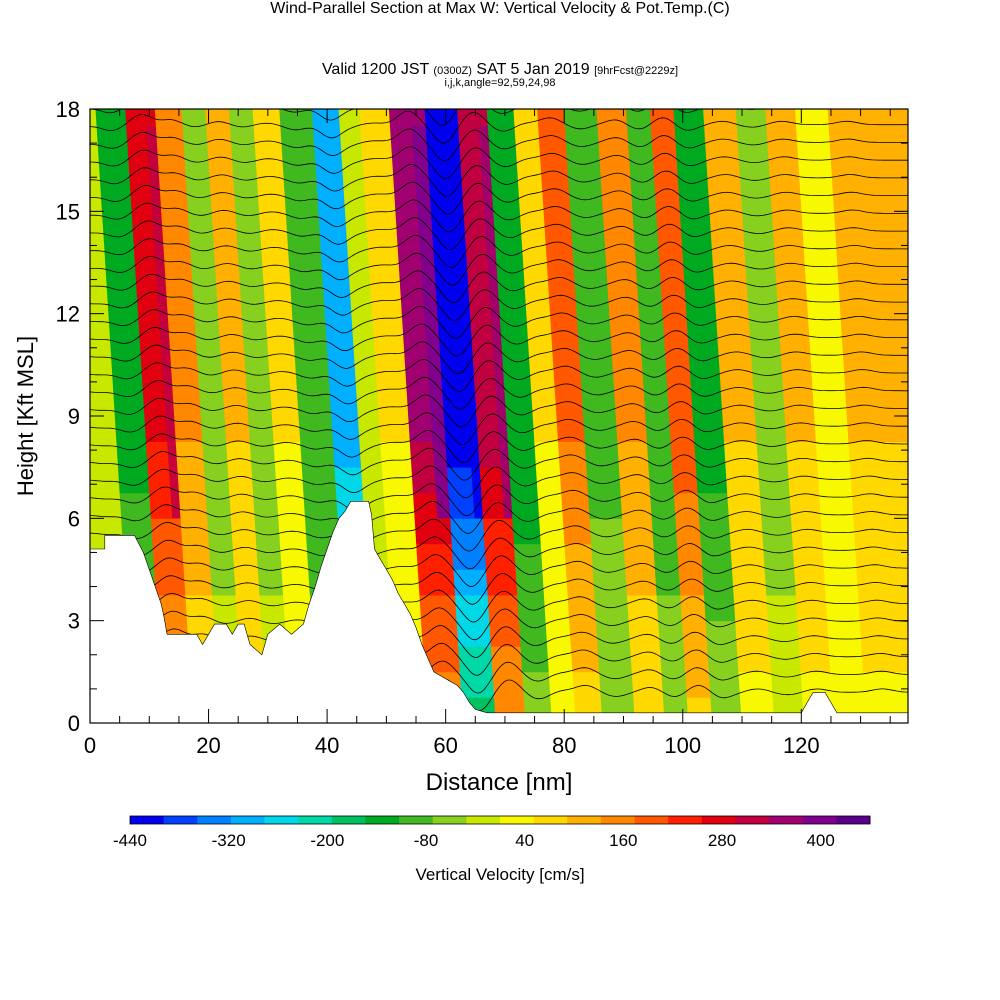 This screenshot has width=1000, height=1000. Describe the element at coordinates (68, 211) in the screenshot. I see `y-tick-label: 15` at that location.